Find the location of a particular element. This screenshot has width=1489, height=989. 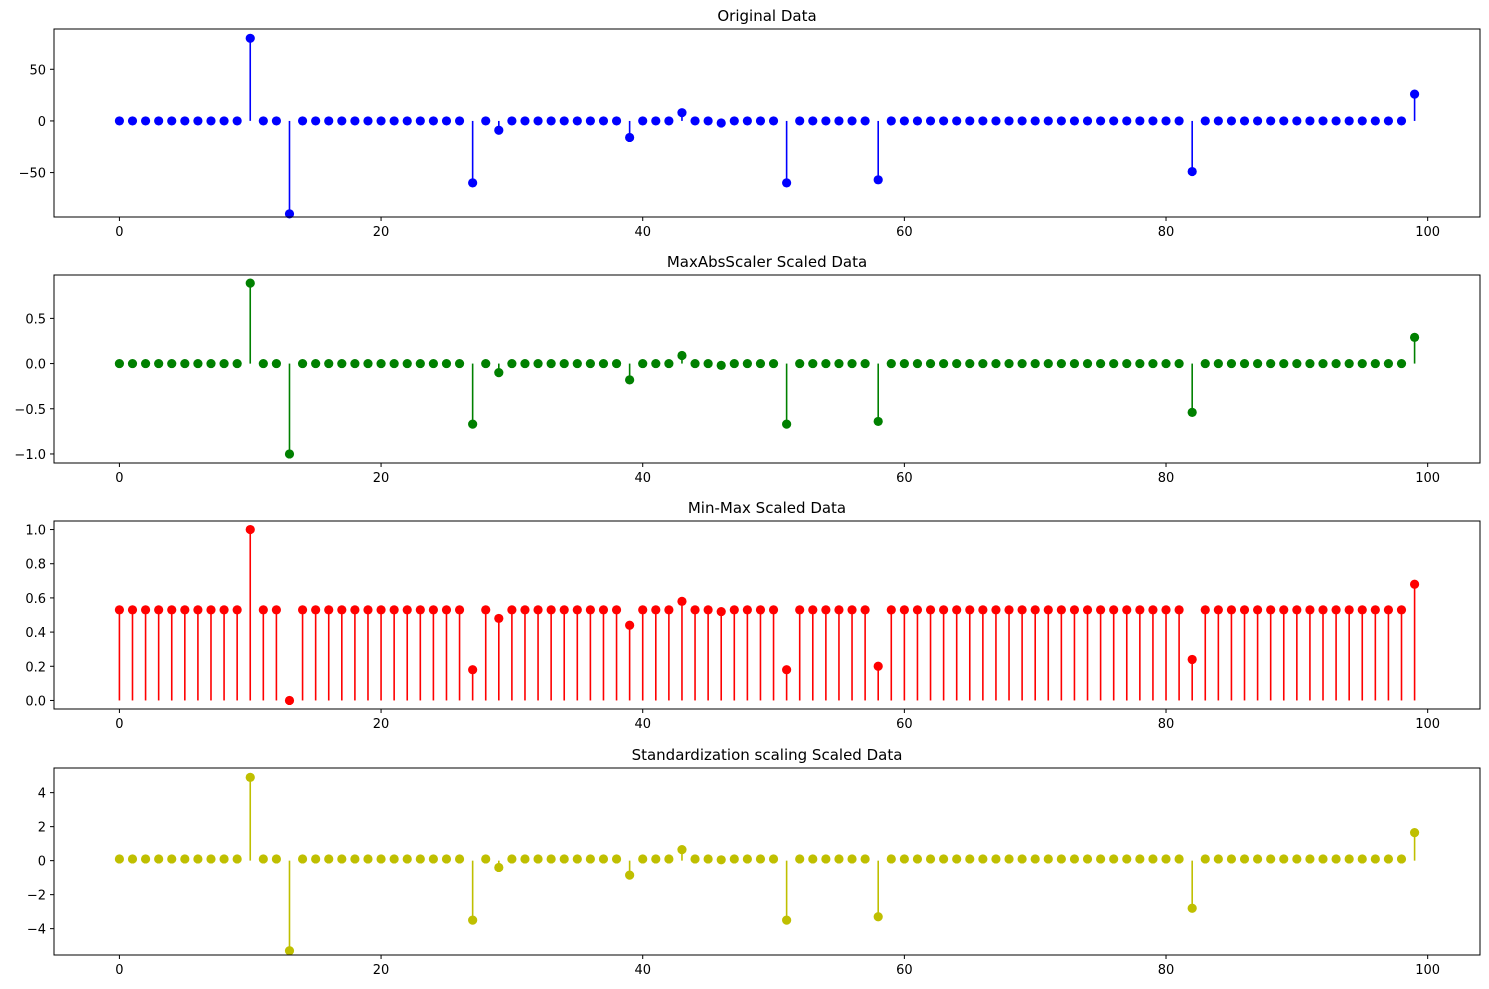

x-tick-label: 80 is located at coordinates (1166, 724).